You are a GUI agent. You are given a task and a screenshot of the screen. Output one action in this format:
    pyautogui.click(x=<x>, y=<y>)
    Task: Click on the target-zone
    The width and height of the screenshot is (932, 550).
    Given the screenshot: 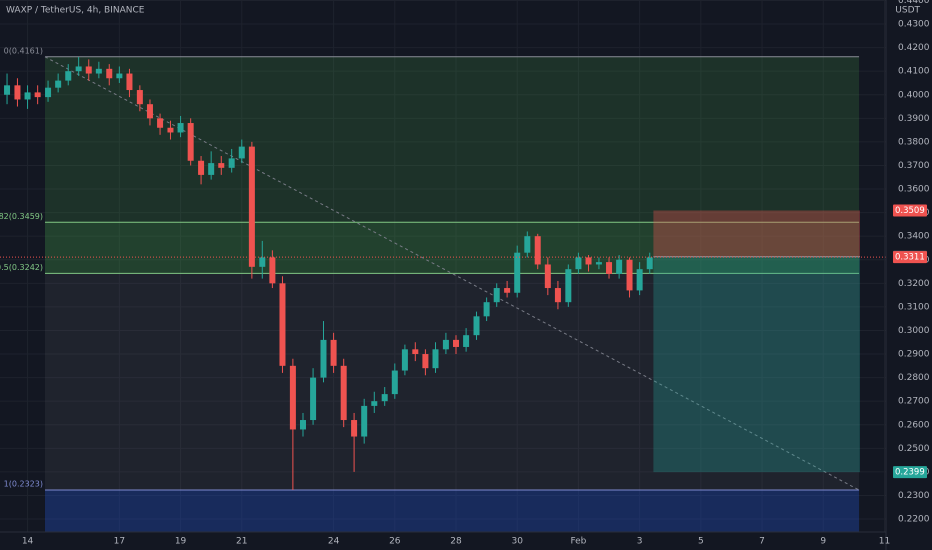 What is the action you would take?
    pyautogui.click(x=756, y=364)
    